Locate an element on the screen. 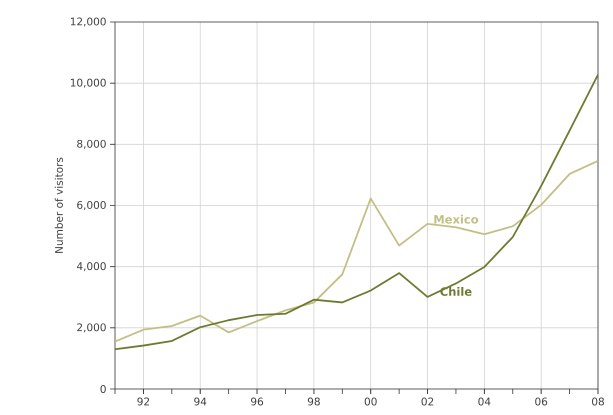  x-tick-label: 08 is located at coordinates (598, 402).